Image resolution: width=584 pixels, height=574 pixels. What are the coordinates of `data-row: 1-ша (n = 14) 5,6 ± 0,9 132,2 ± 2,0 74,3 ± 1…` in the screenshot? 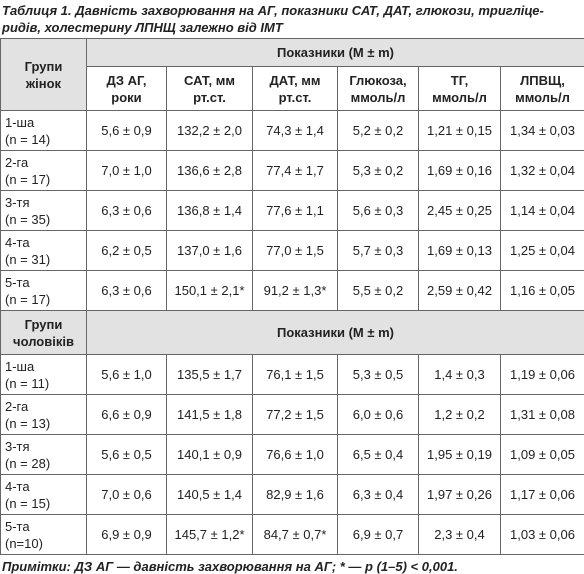 It's located at (292, 130).